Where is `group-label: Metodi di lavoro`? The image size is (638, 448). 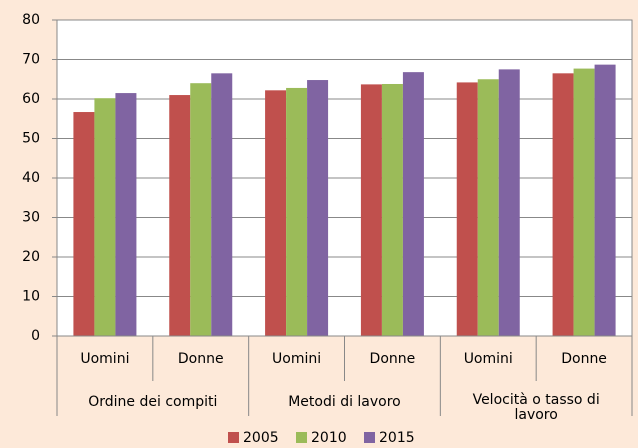
group-label: Metodi di lavoro is located at coordinates (344, 402).